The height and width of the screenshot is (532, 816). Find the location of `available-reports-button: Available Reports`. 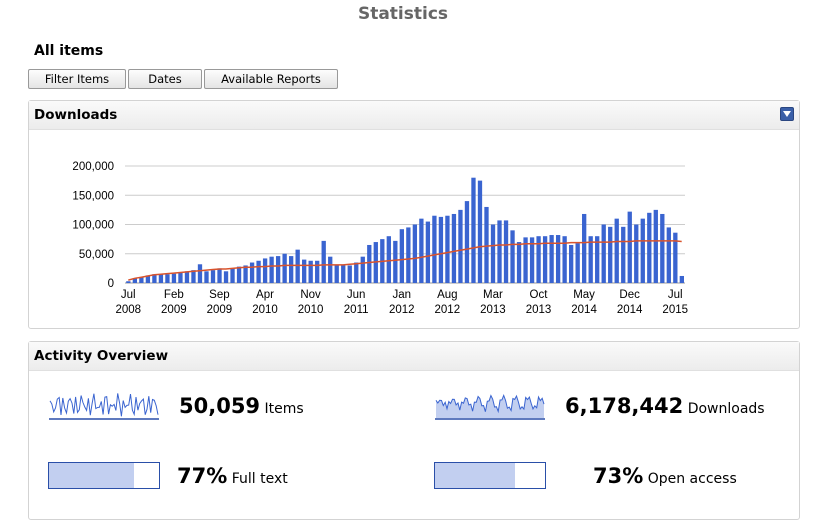

available-reports-button: Available Reports is located at coordinates (271, 79).